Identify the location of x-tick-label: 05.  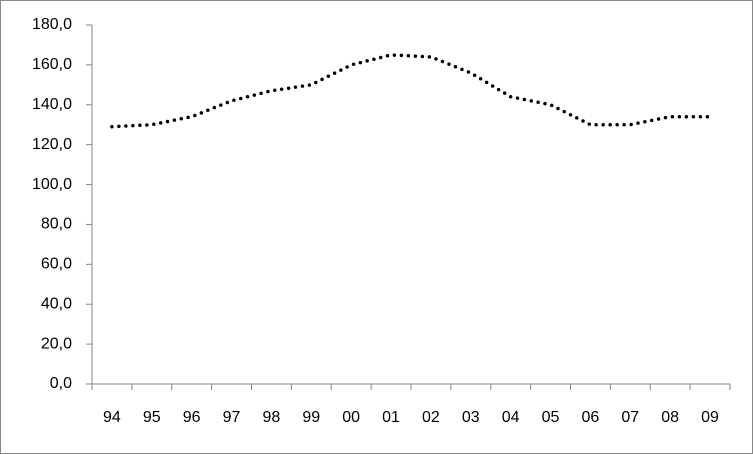
(551, 417).